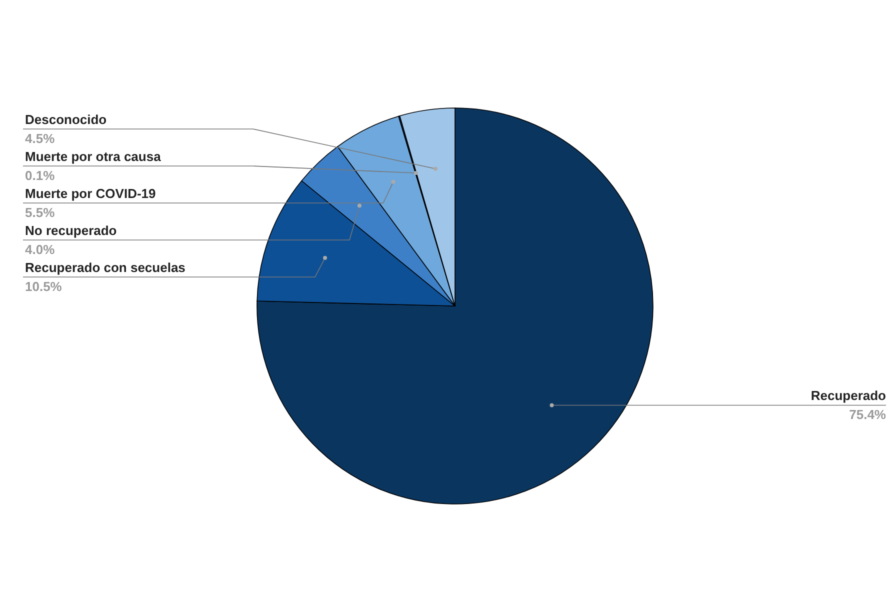 The image size is (896, 599). Describe the element at coordinates (40, 175) in the screenshot. I see `data-label: 0.1%` at that location.